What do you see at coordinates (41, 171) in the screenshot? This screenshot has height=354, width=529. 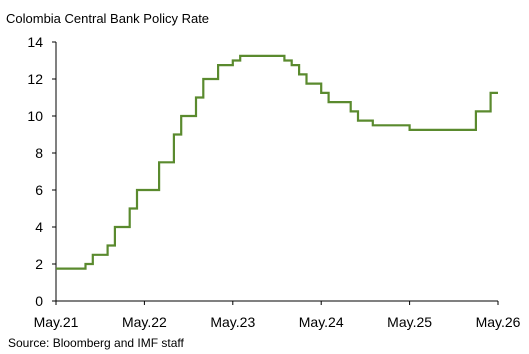 I see `y-axis-ticks: 0 2 4 6 8 10 12 14` at bounding box center [41, 171].